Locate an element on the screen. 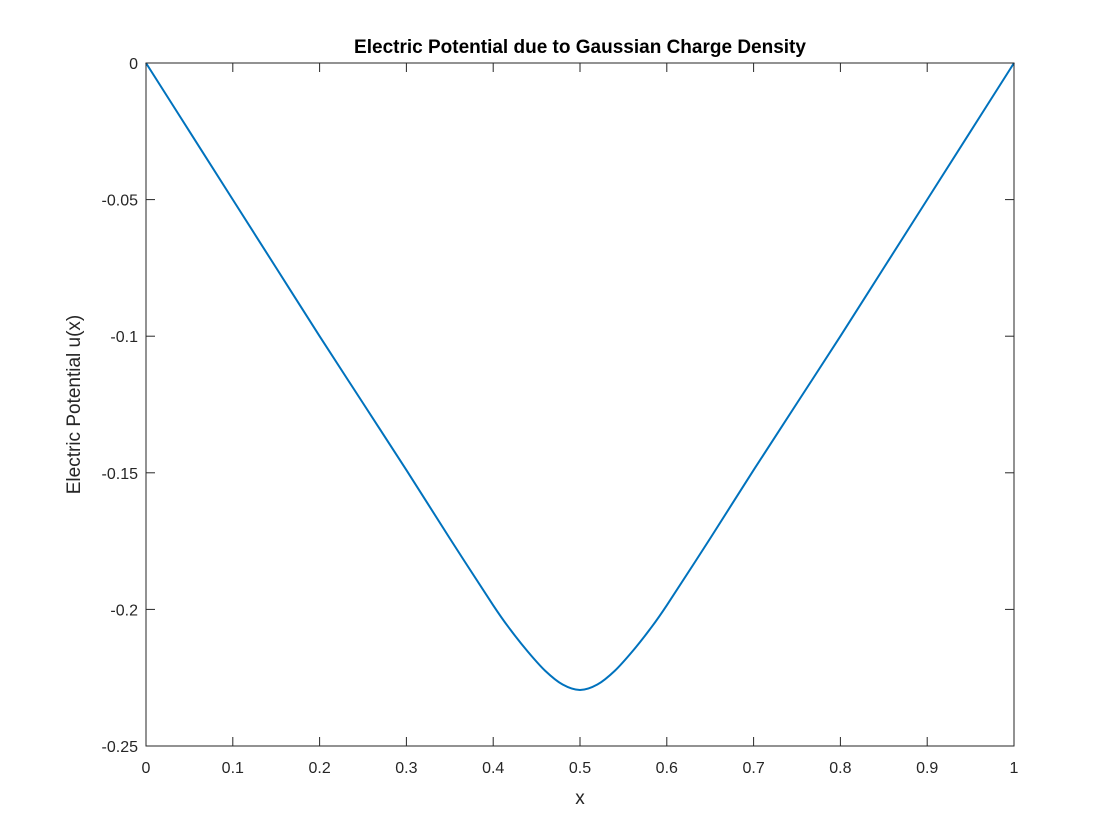  y-tick-label: -0.15 is located at coordinates (120, 474).